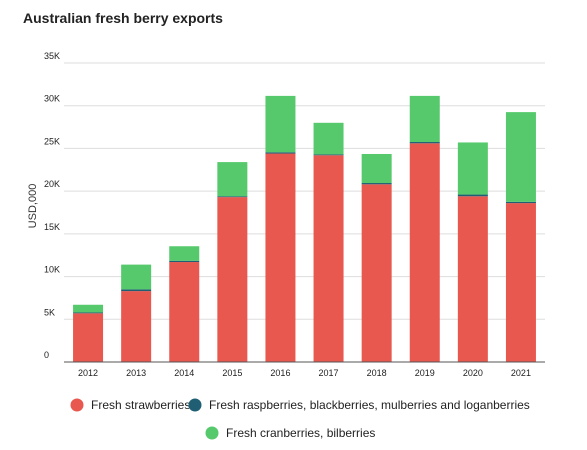  Describe the element at coordinates (521, 373) in the screenshot. I see `x-tick-label: 2021` at that location.